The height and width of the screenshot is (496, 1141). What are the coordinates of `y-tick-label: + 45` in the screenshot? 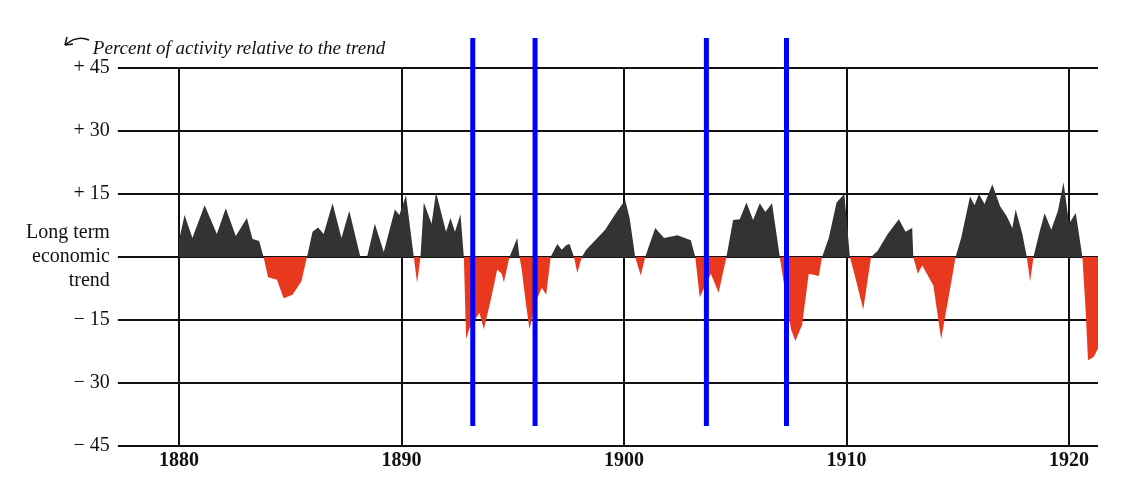 It's located at (91, 66).